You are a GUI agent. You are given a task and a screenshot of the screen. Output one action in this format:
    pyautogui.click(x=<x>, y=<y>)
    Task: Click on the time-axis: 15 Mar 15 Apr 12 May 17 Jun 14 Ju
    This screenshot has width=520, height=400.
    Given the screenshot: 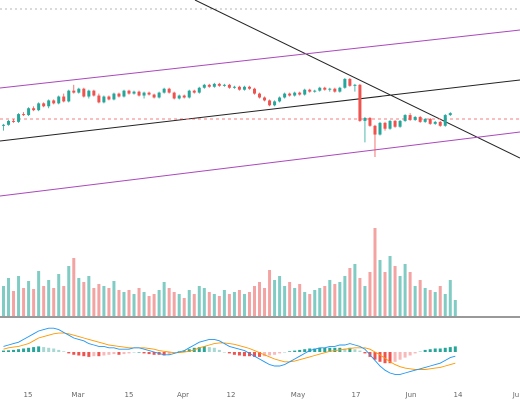 What is the action you would take?
    pyautogui.click(x=272, y=395)
    